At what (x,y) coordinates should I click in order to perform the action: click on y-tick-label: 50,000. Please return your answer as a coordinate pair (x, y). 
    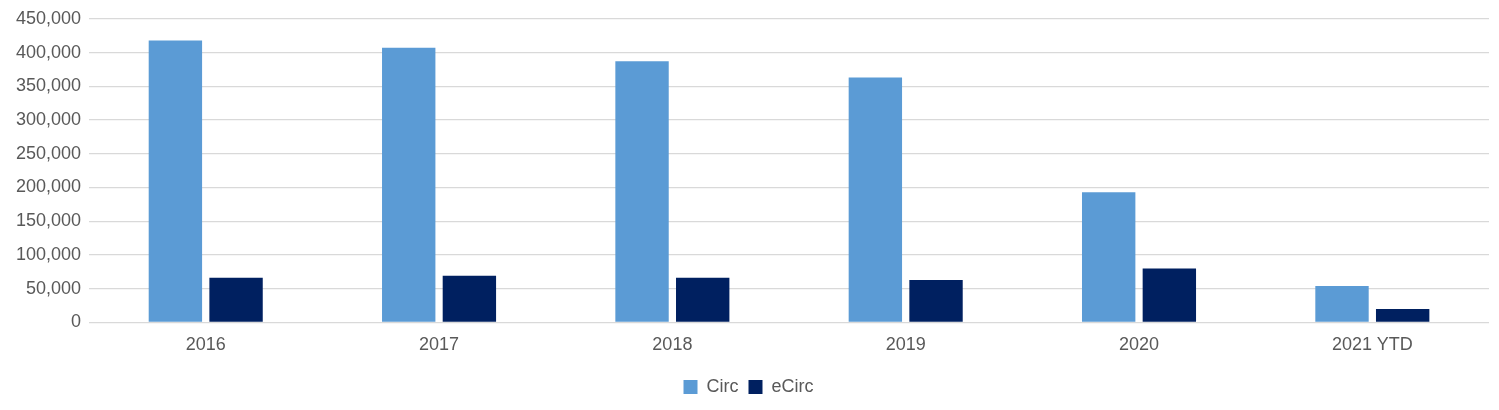
    Looking at the image, I should click on (54, 287).